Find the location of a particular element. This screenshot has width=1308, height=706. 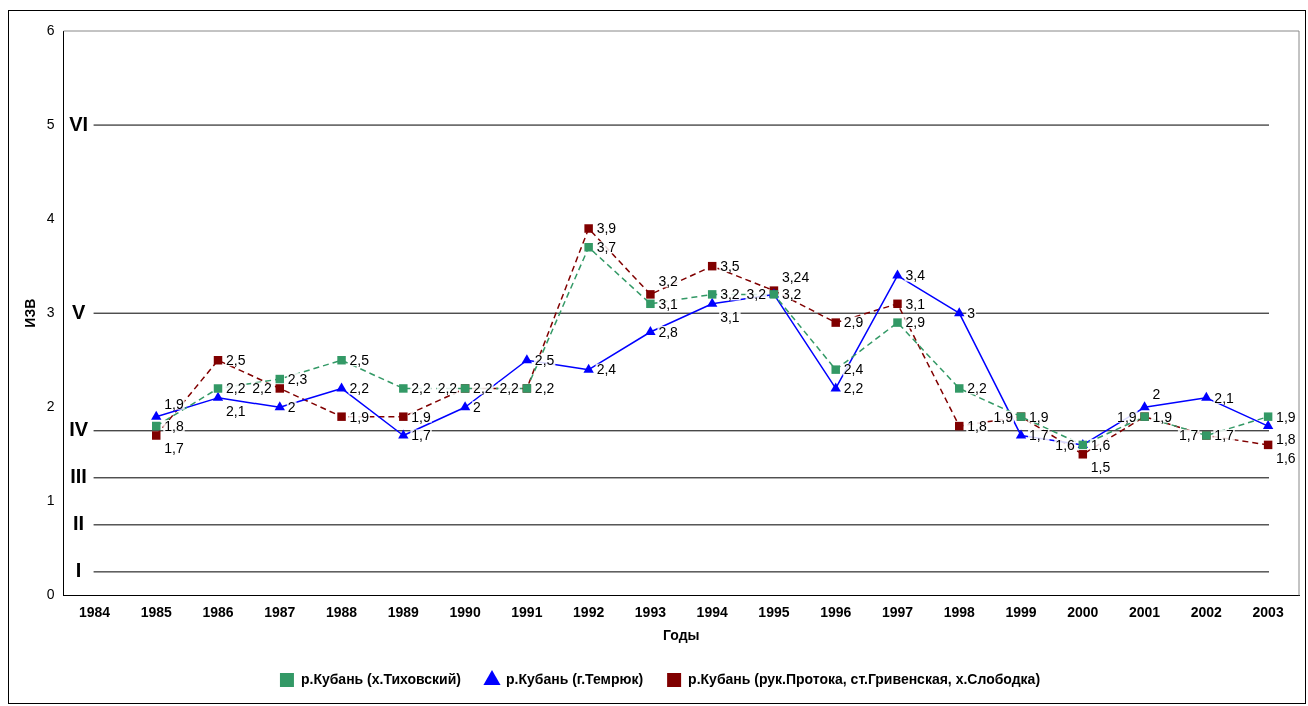

x-tick-label: 2002 is located at coordinates (1206, 611).